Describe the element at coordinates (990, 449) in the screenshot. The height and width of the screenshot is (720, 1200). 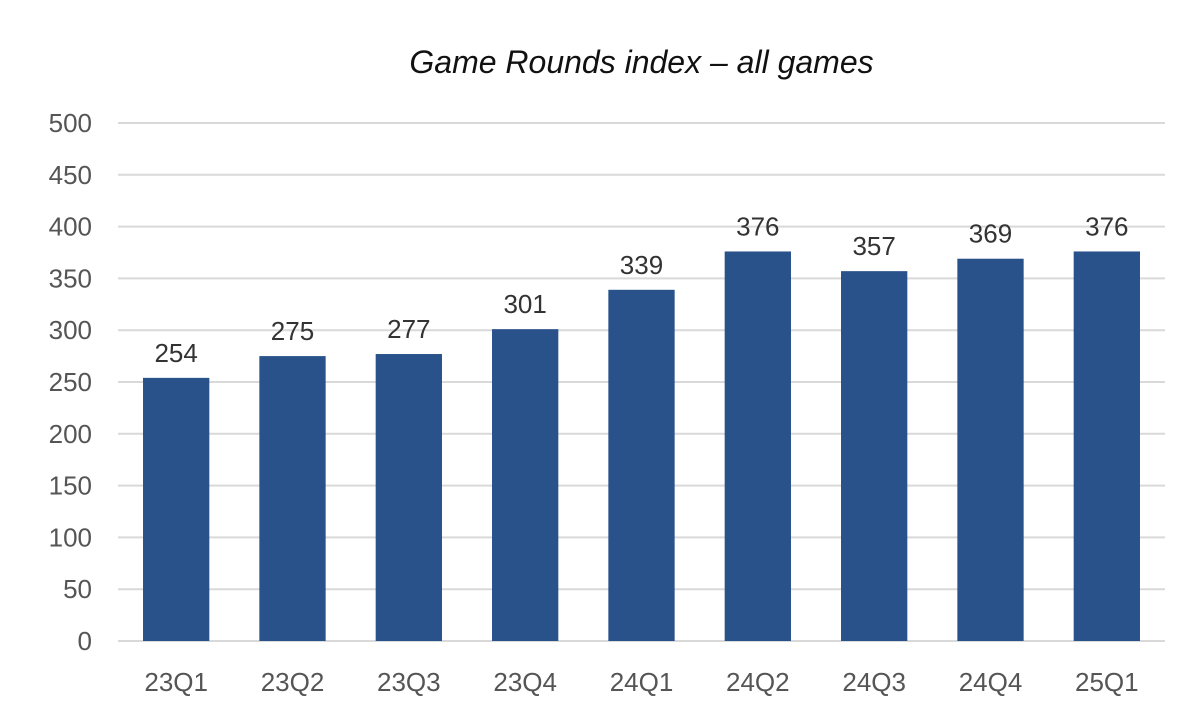
I see `bar-24q4` at that location.